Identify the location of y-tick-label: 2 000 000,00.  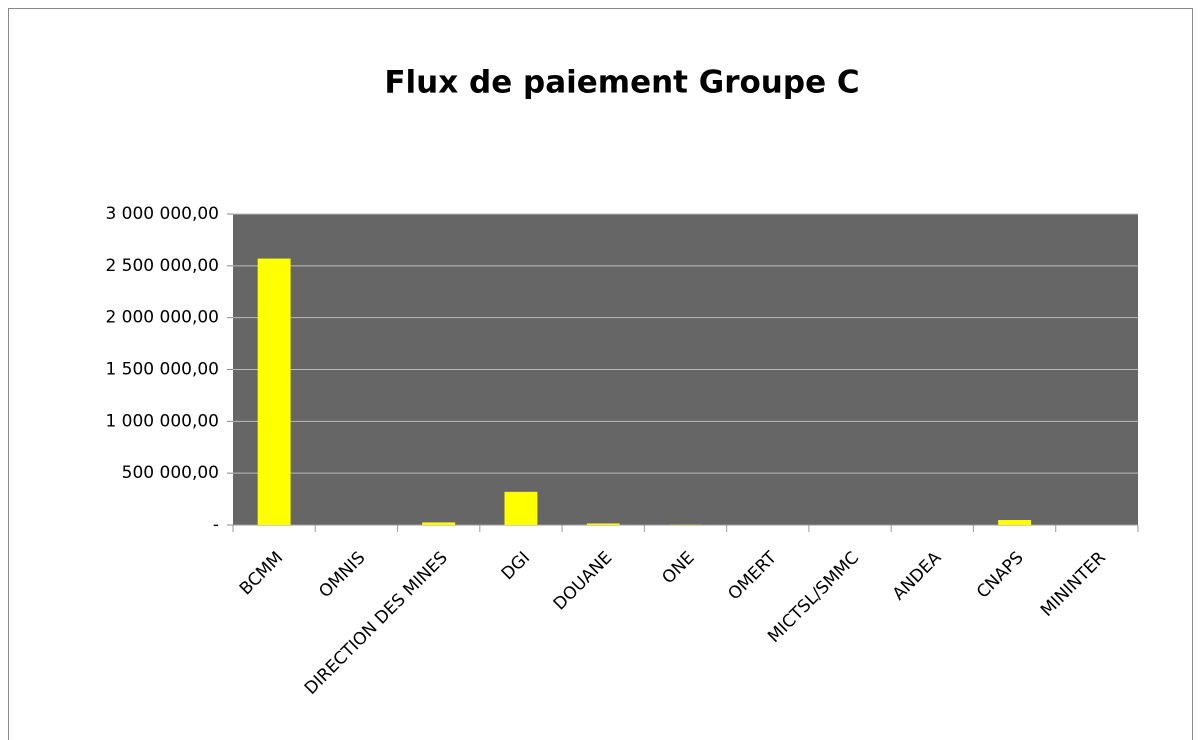
(162, 318).